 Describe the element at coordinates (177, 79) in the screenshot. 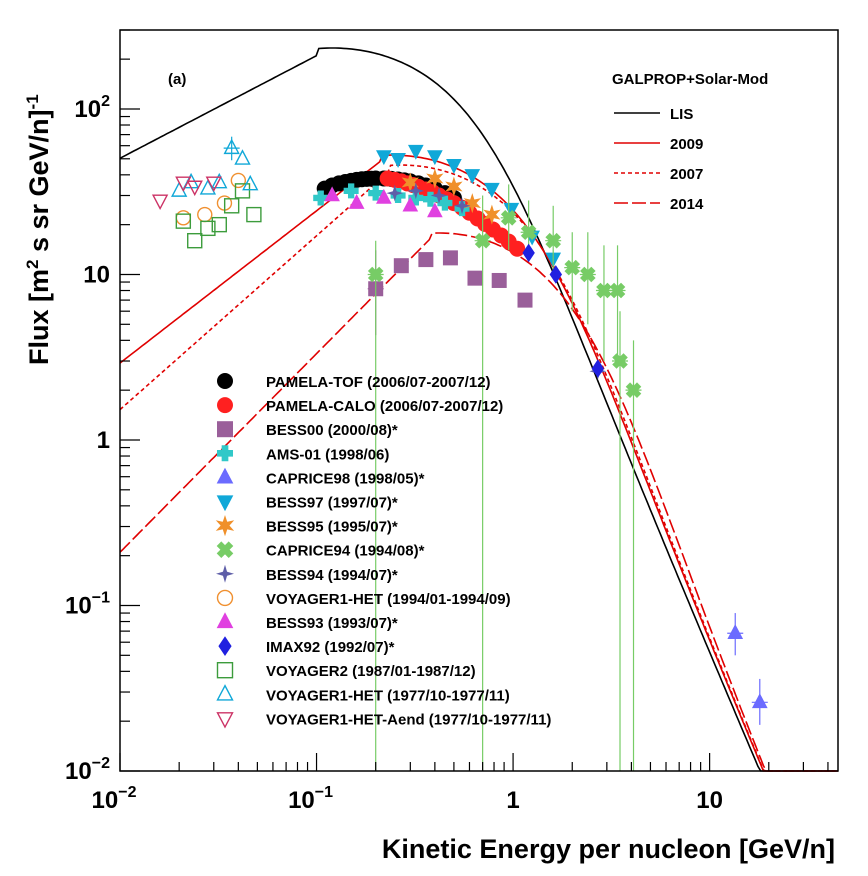

I see `panel-label: (a)` at that location.